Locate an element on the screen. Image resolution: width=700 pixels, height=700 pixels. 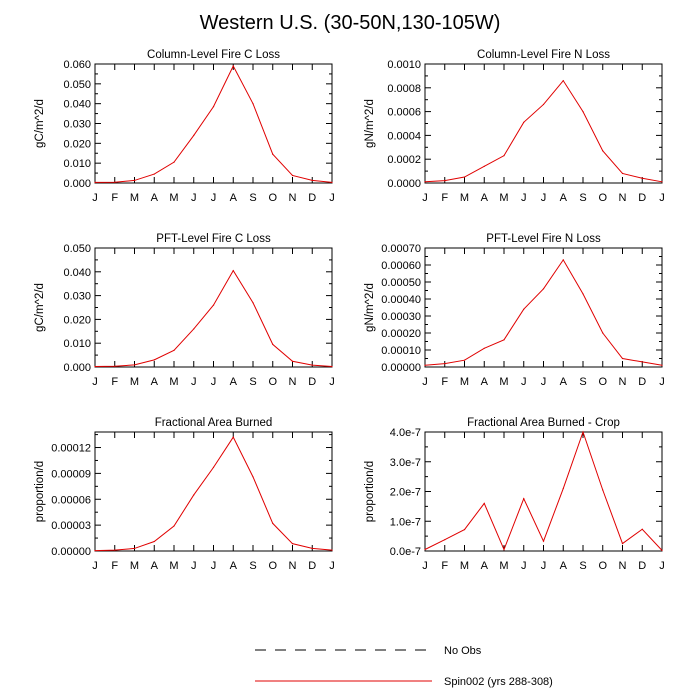
legend-label-spin002: Spin002 (yrs 288-308) is located at coordinates (498, 682).